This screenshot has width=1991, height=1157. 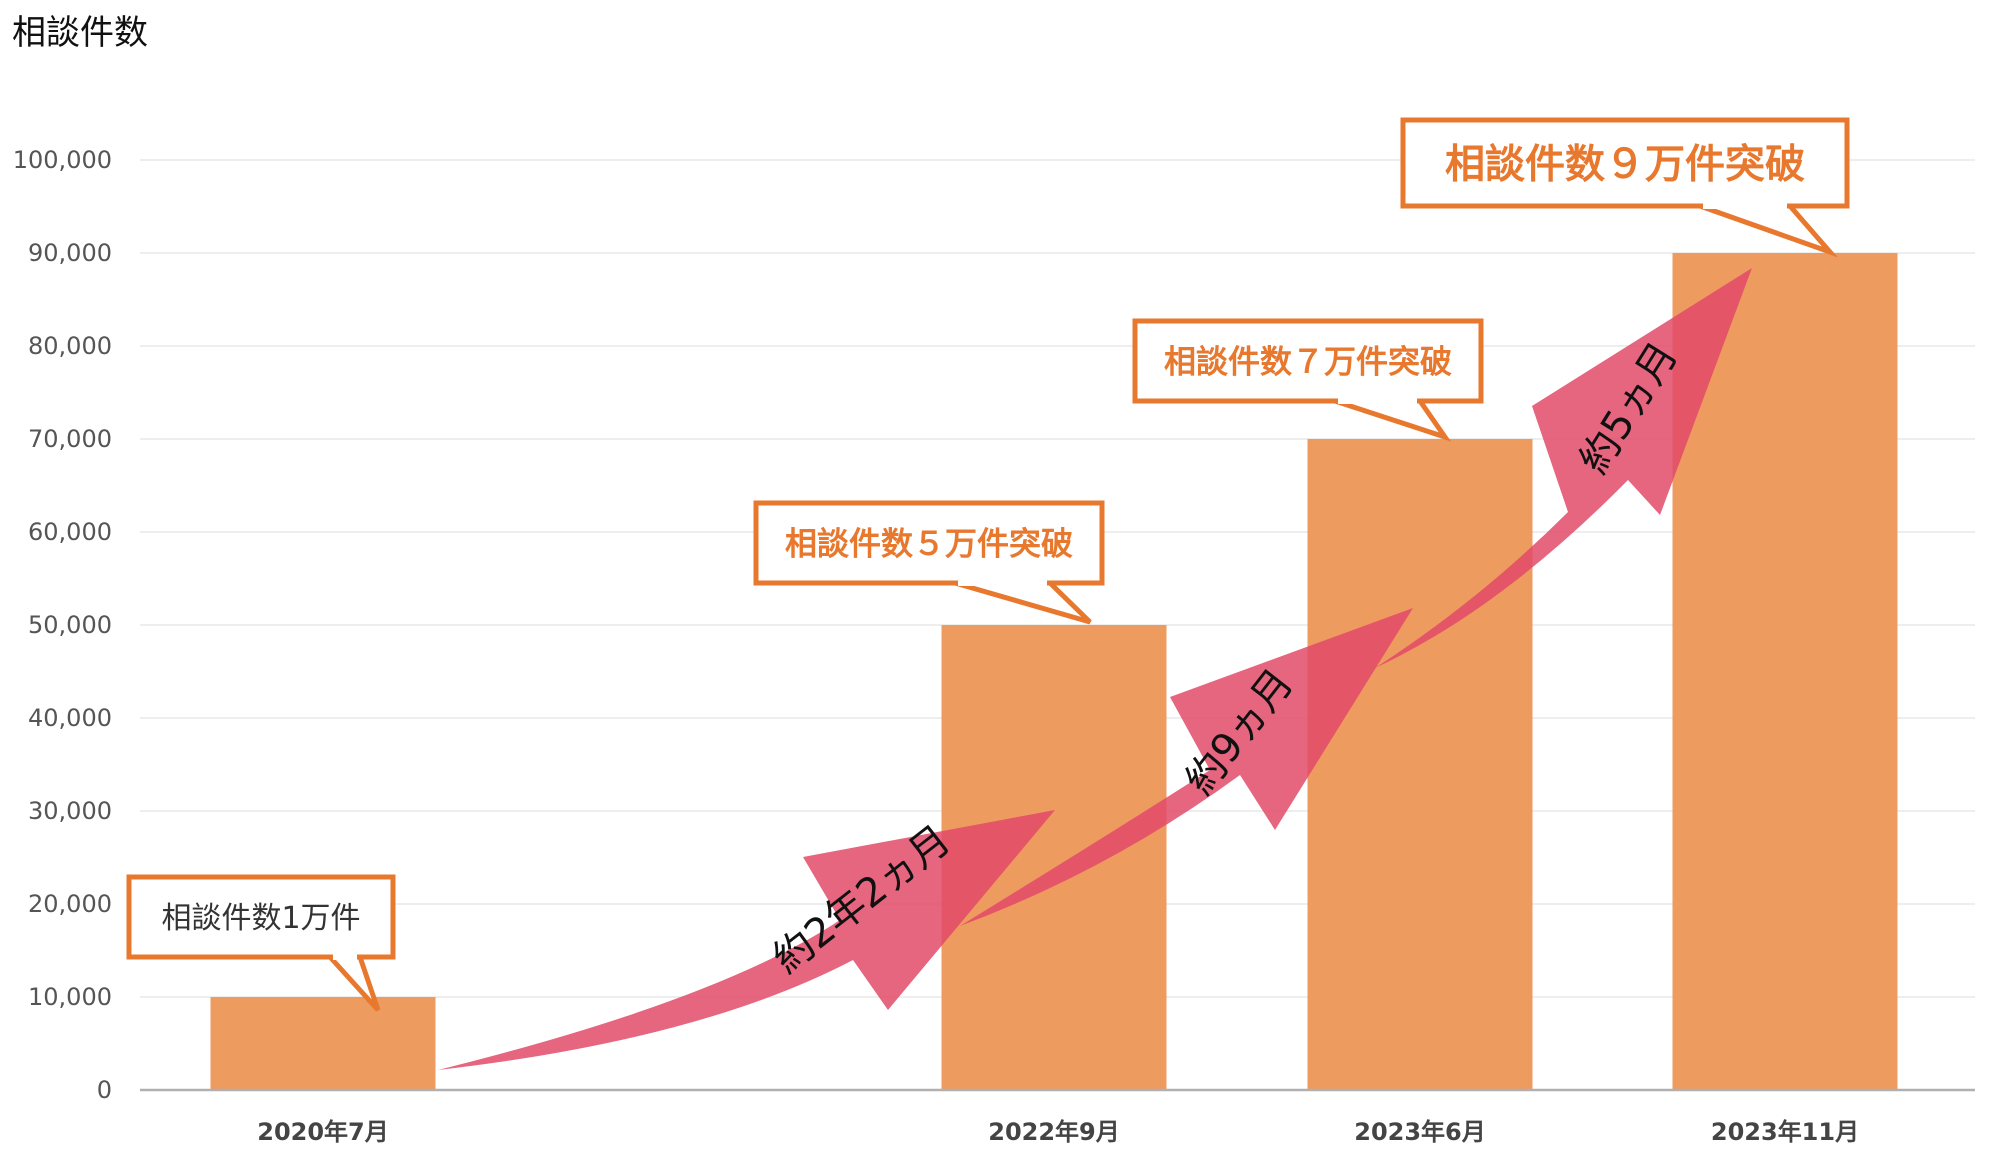 I want to click on x-axis-ticks: 2020年7月 2022年9月 2023年6月 2023年11月, so click(x=1058, y=1132).